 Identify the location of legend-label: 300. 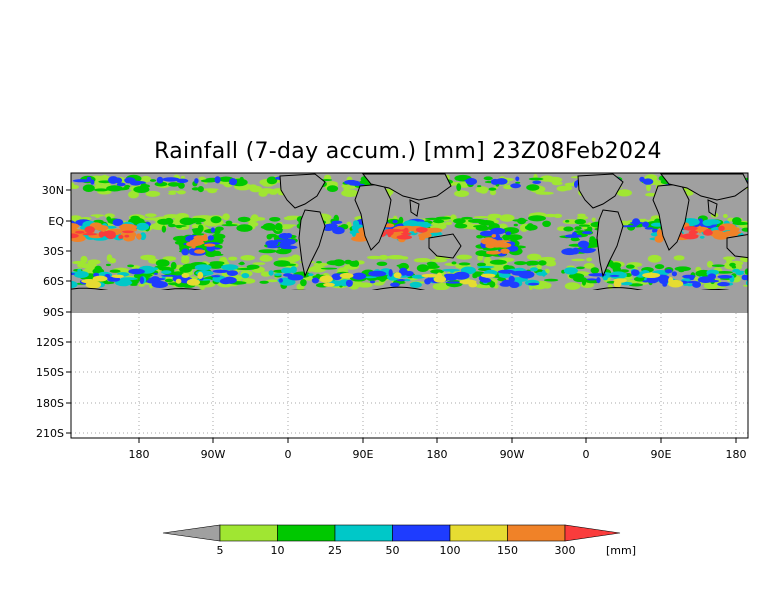
(565, 550).